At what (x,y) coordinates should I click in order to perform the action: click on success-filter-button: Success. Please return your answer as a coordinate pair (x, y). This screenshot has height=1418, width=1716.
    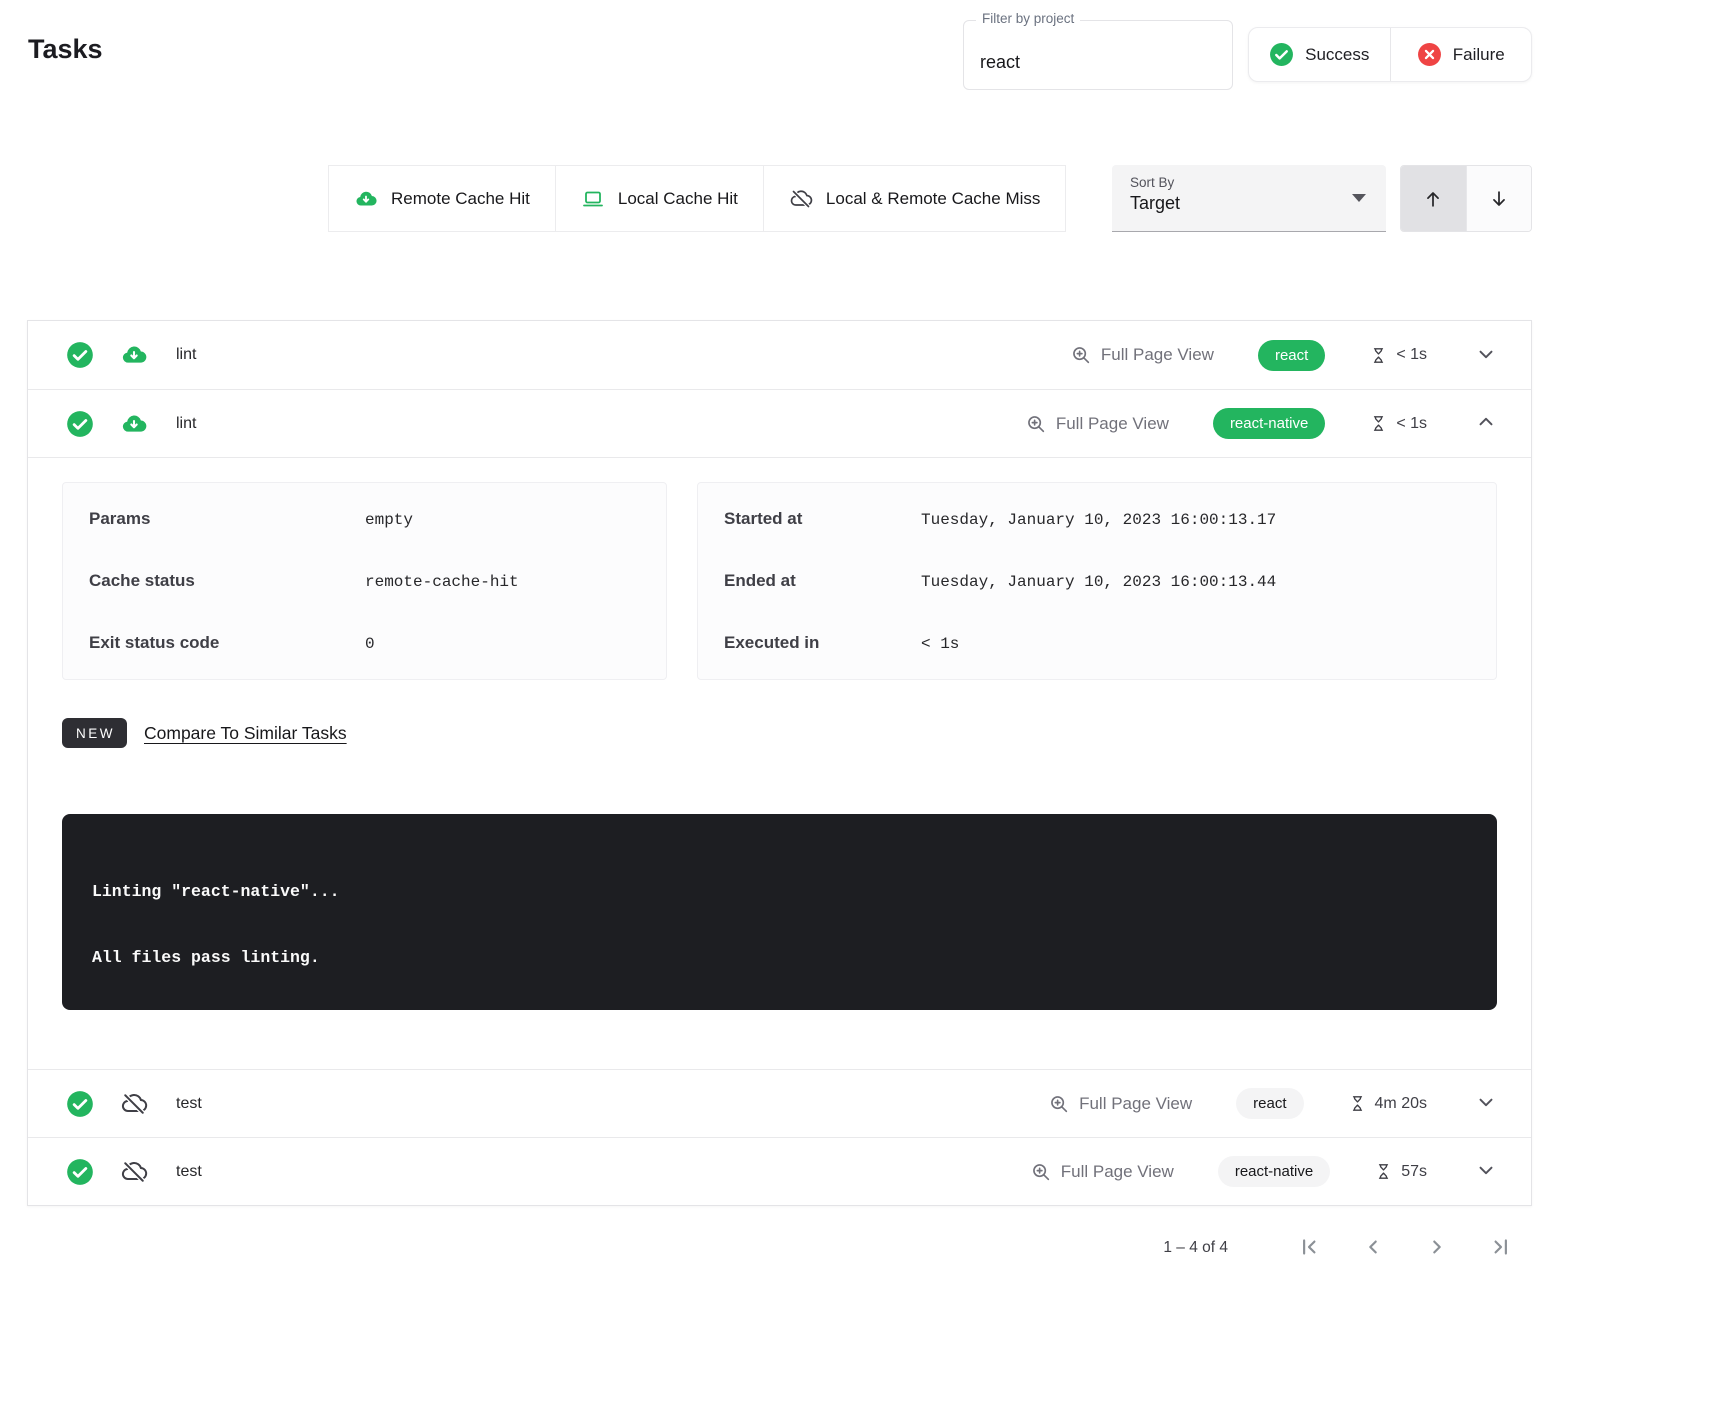
    Looking at the image, I should click on (1319, 54).